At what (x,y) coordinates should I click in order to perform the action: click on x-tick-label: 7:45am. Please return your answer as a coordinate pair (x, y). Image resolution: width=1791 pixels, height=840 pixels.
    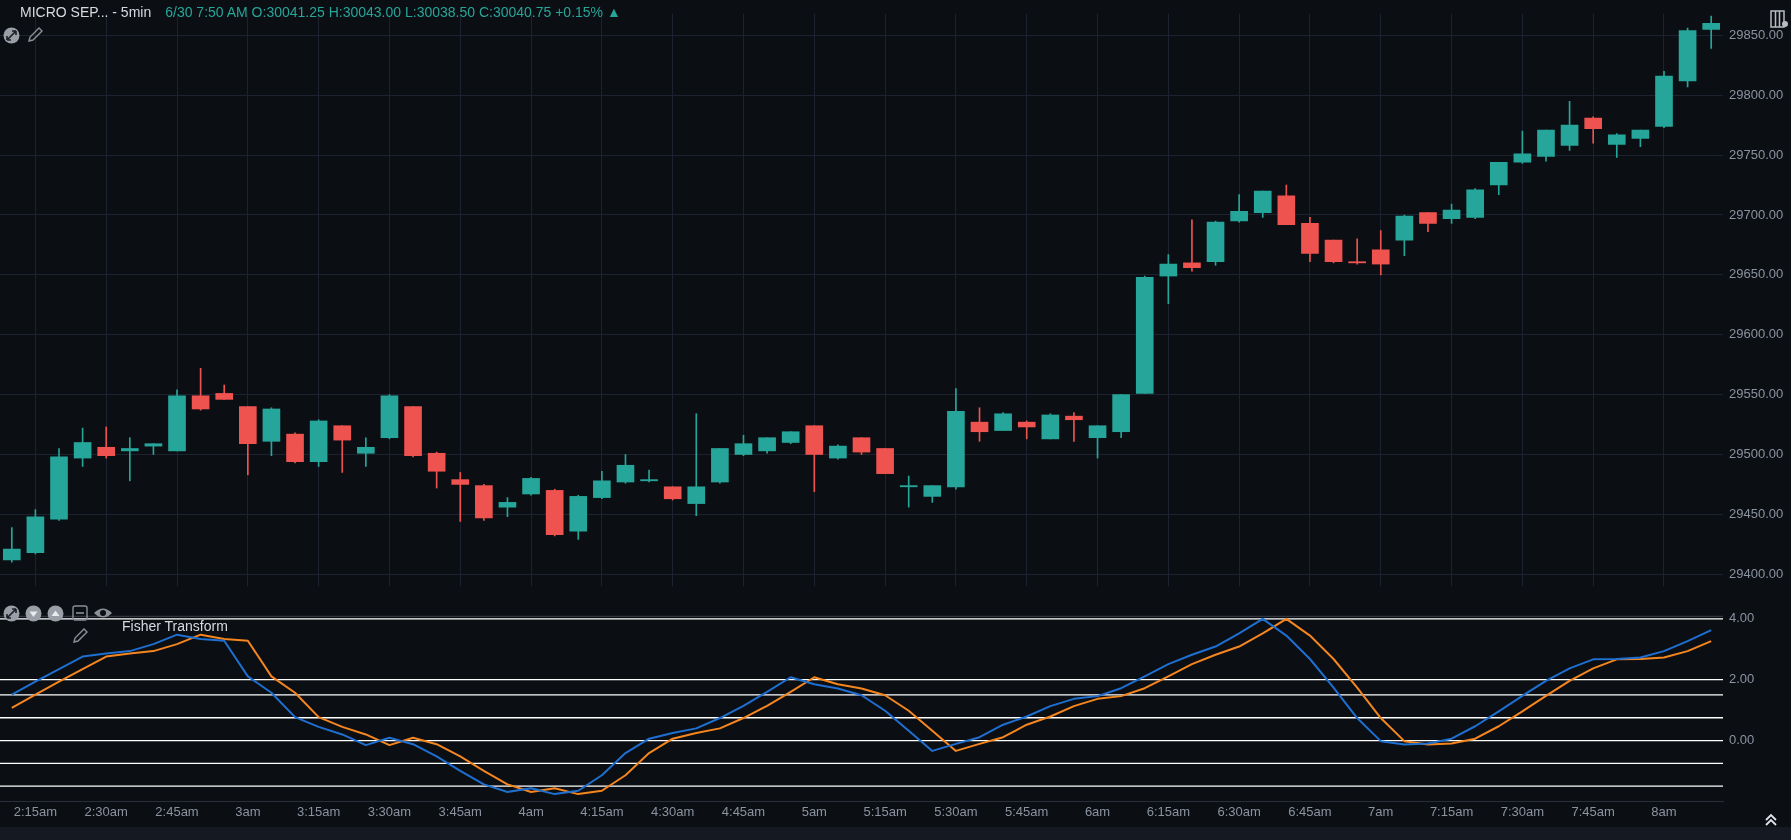
    Looking at the image, I should click on (1593, 811).